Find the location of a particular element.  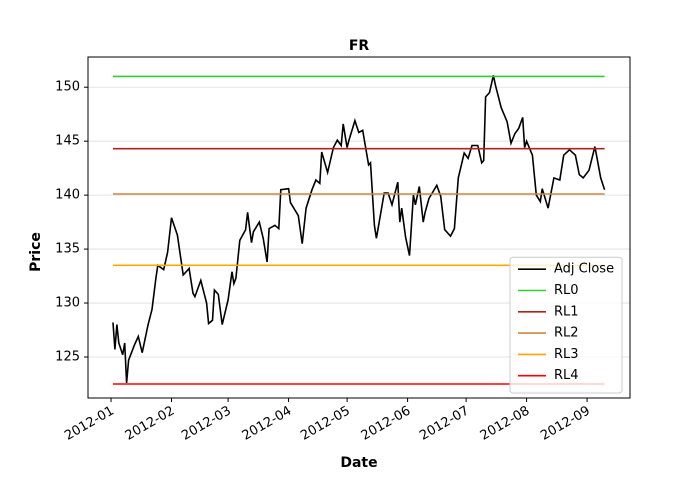

legend-label: RL3 is located at coordinates (566, 354).